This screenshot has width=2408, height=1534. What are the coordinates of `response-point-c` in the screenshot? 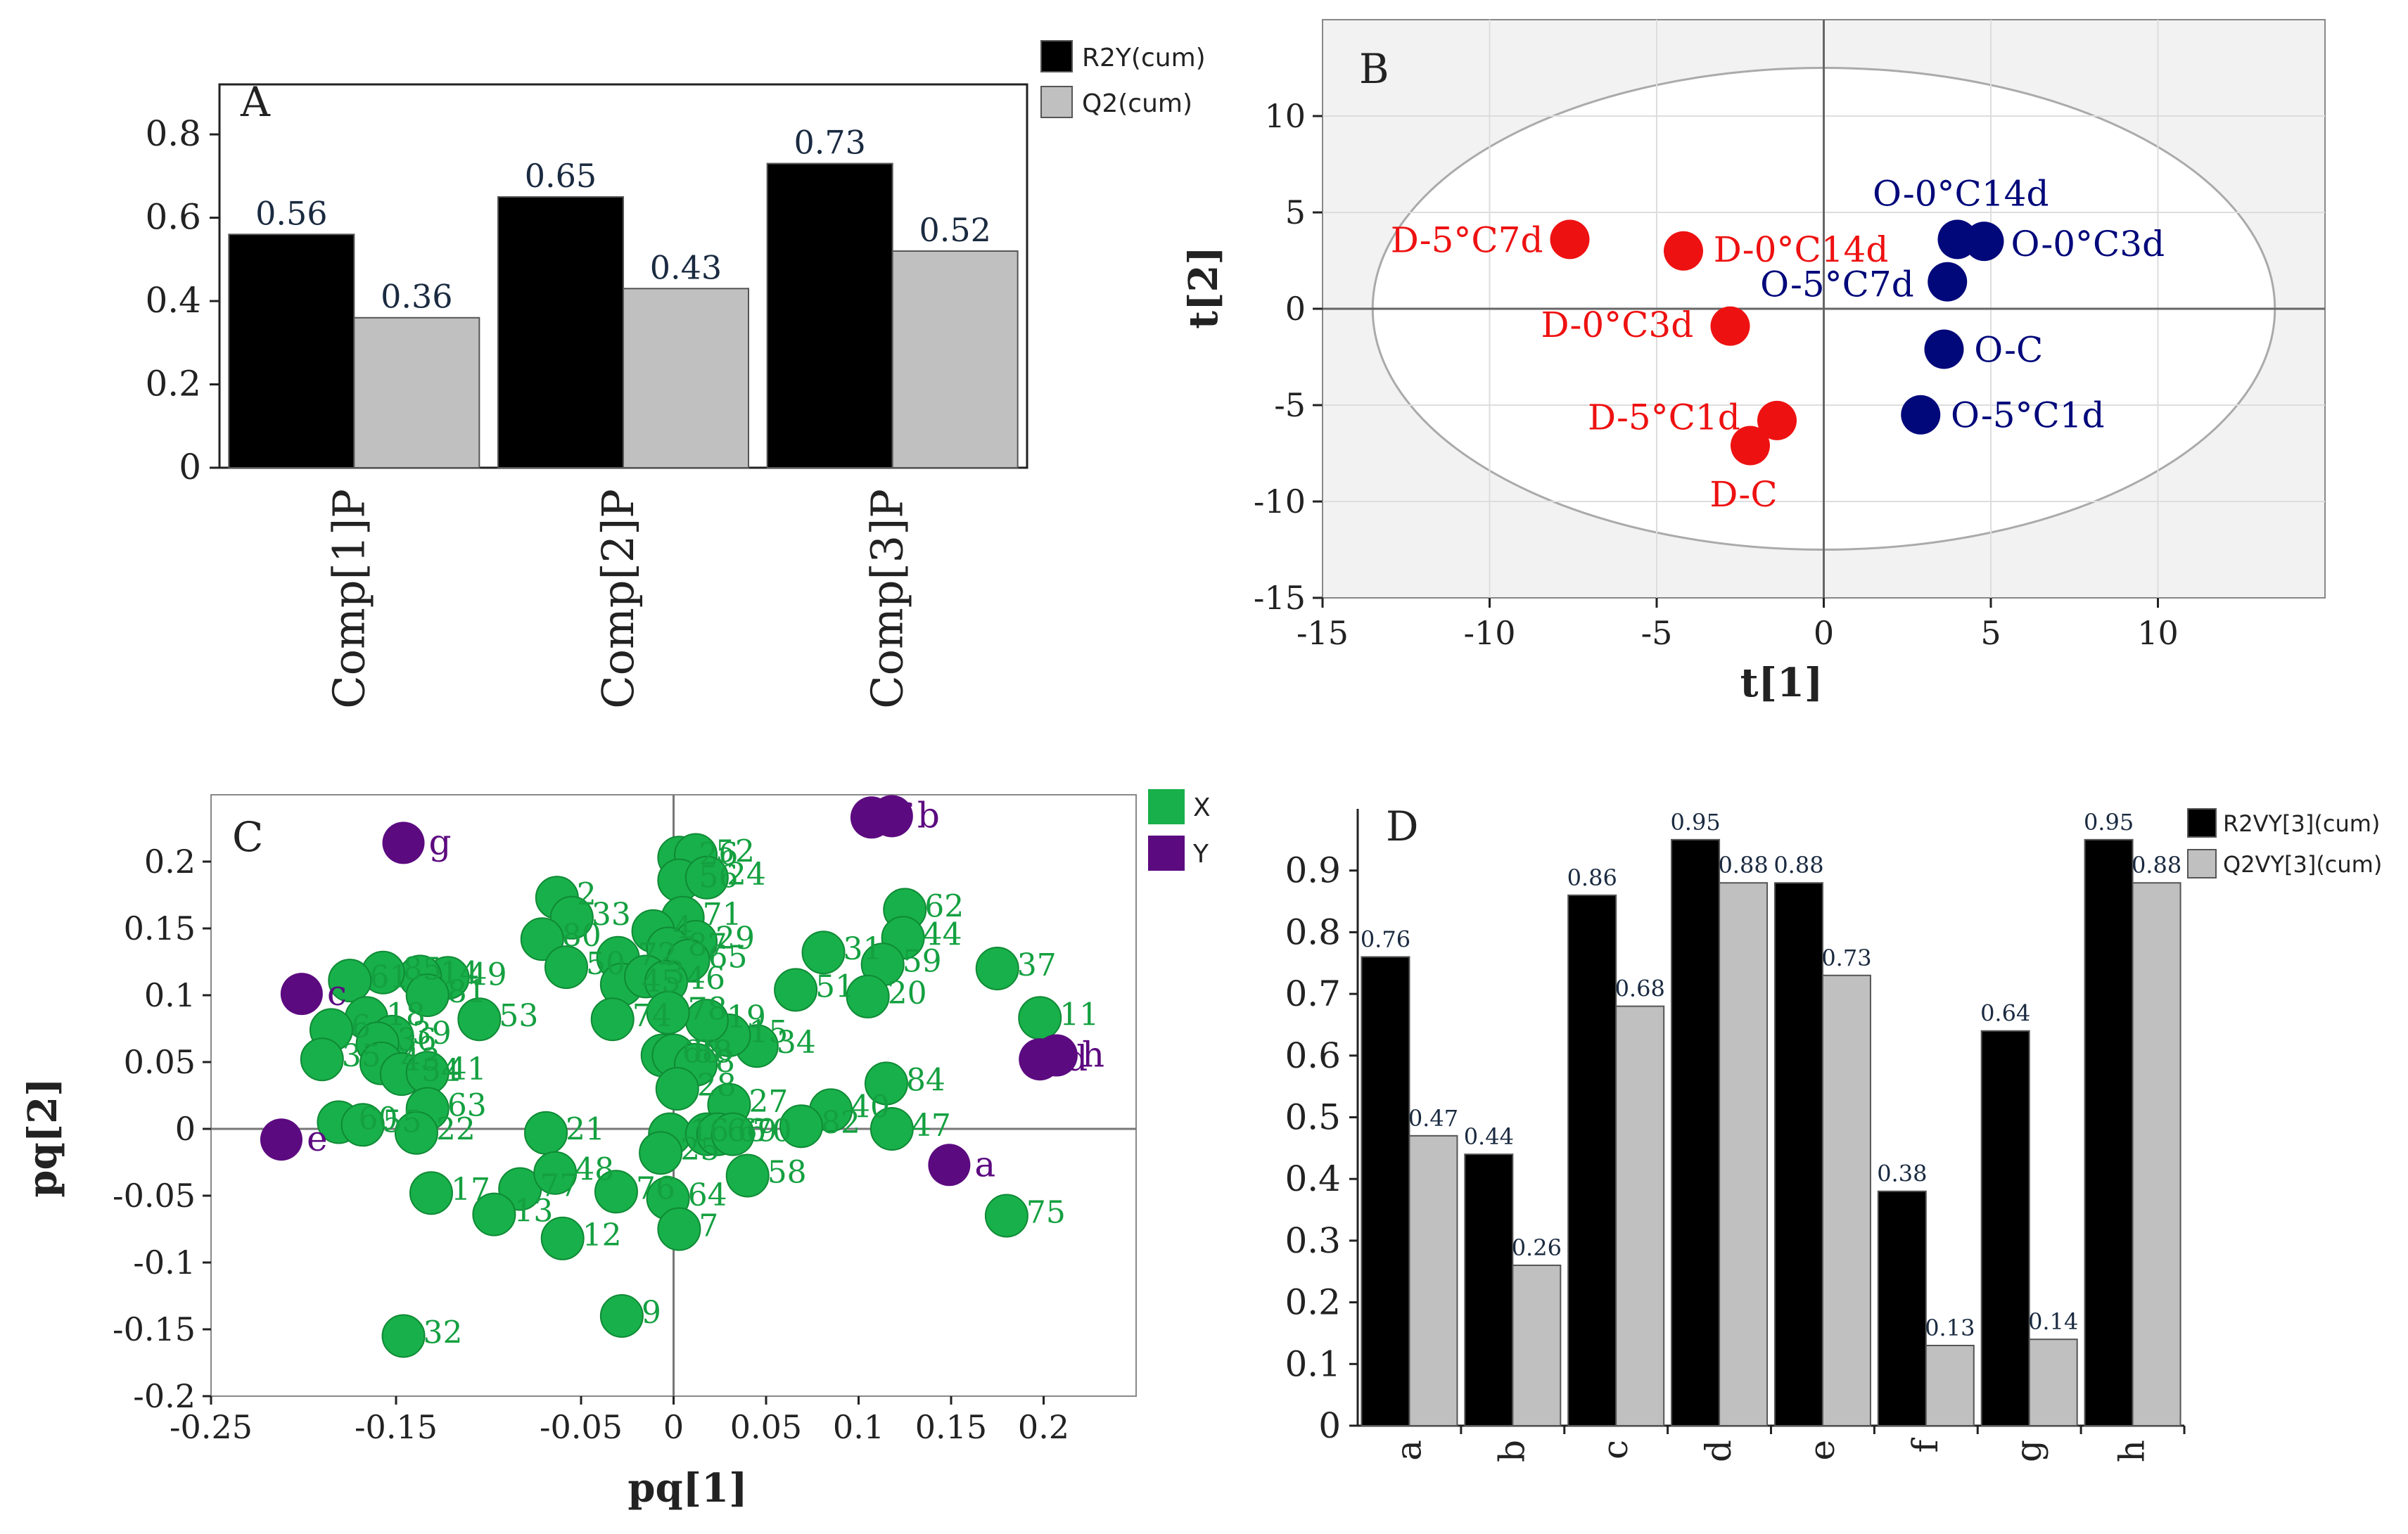 It's located at (301, 994).